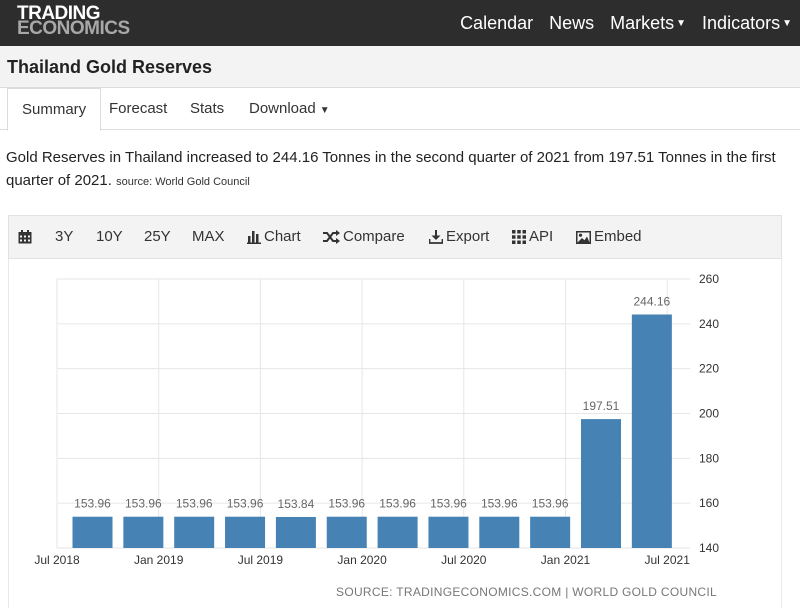  Describe the element at coordinates (709, 548) in the screenshot. I see `y-tick-label: 140` at that location.